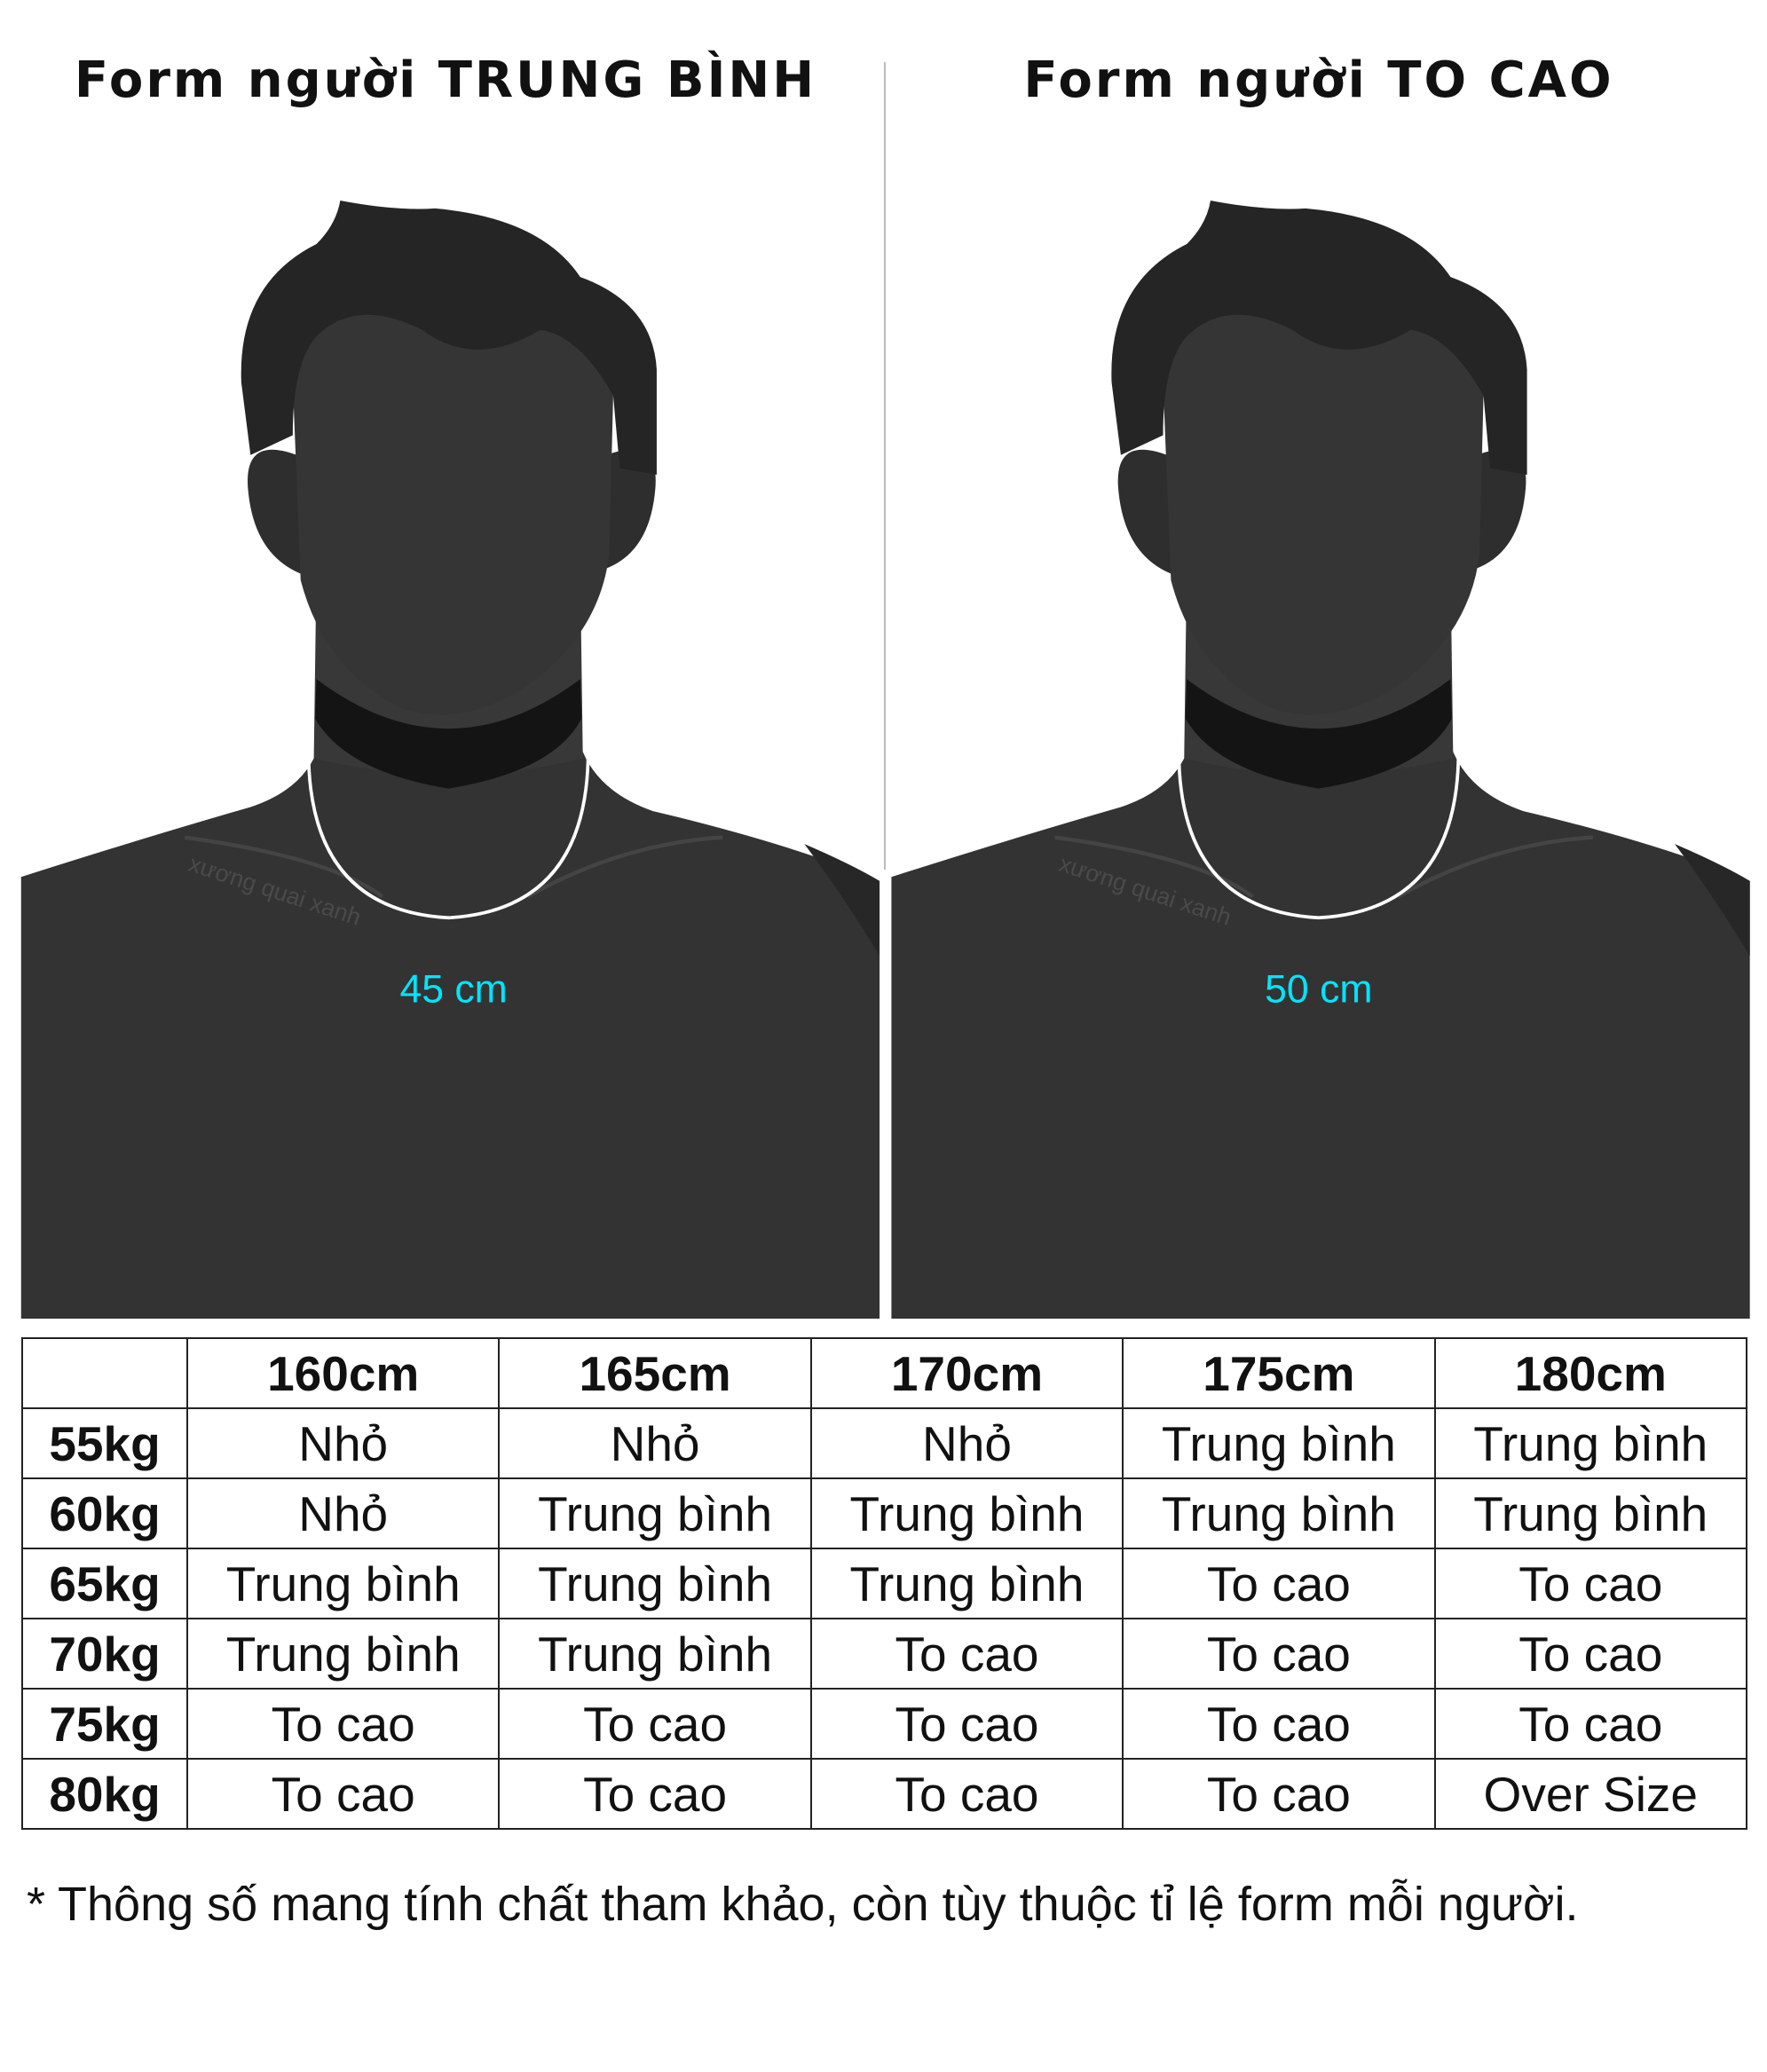 The width and height of the screenshot is (1767, 2072). What do you see at coordinates (1591, 1794) in the screenshot?
I see `size-cell: Over Size` at bounding box center [1591, 1794].